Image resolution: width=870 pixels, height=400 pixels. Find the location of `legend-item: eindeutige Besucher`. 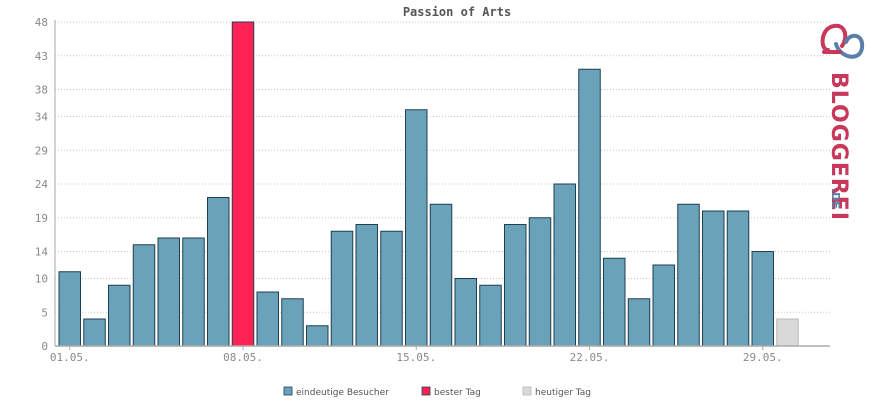

legend-item: eindeutige Besucher is located at coordinates (336, 392).